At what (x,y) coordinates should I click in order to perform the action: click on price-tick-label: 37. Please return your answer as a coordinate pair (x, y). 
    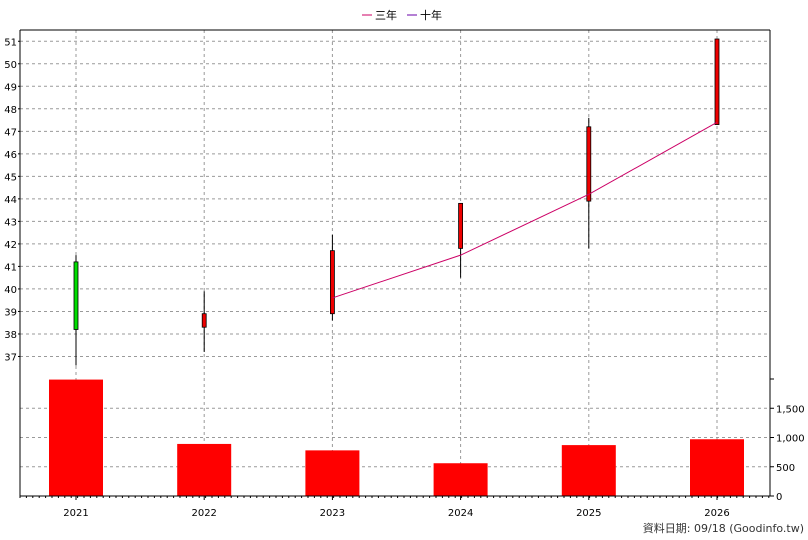
    Looking at the image, I should click on (10, 357).